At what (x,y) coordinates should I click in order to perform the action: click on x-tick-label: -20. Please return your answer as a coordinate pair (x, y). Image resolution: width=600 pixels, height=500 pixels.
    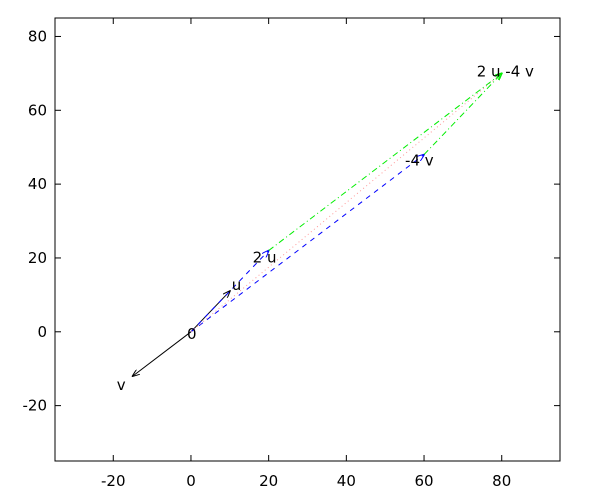
    Looking at the image, I should click on (113, 481).